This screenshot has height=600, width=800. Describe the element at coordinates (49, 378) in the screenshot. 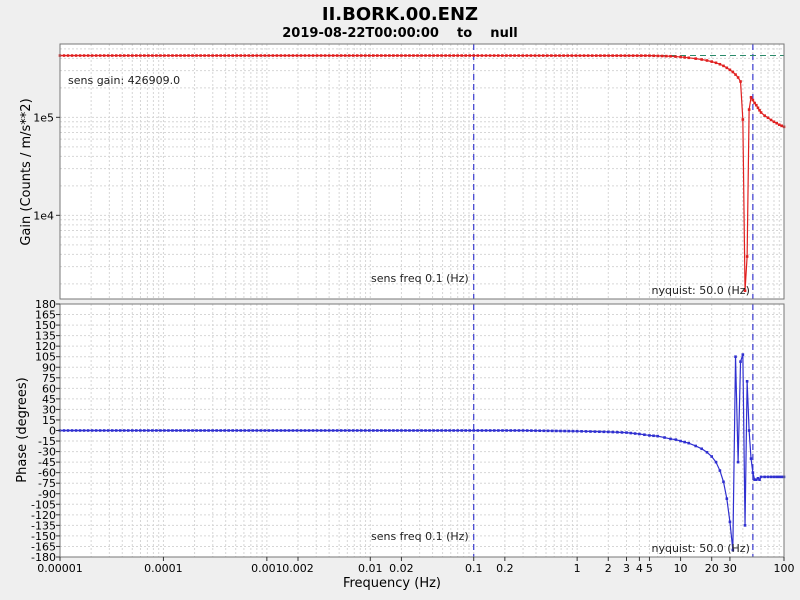

I see `phase-ytick-label: 75` at that location.